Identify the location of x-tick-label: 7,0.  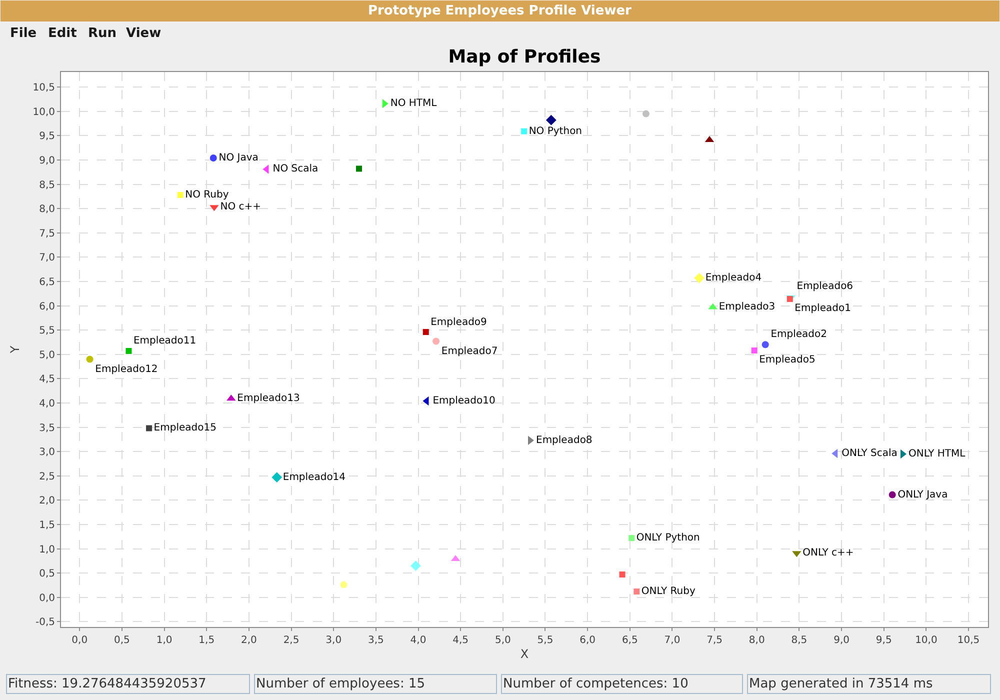
(672, 640).